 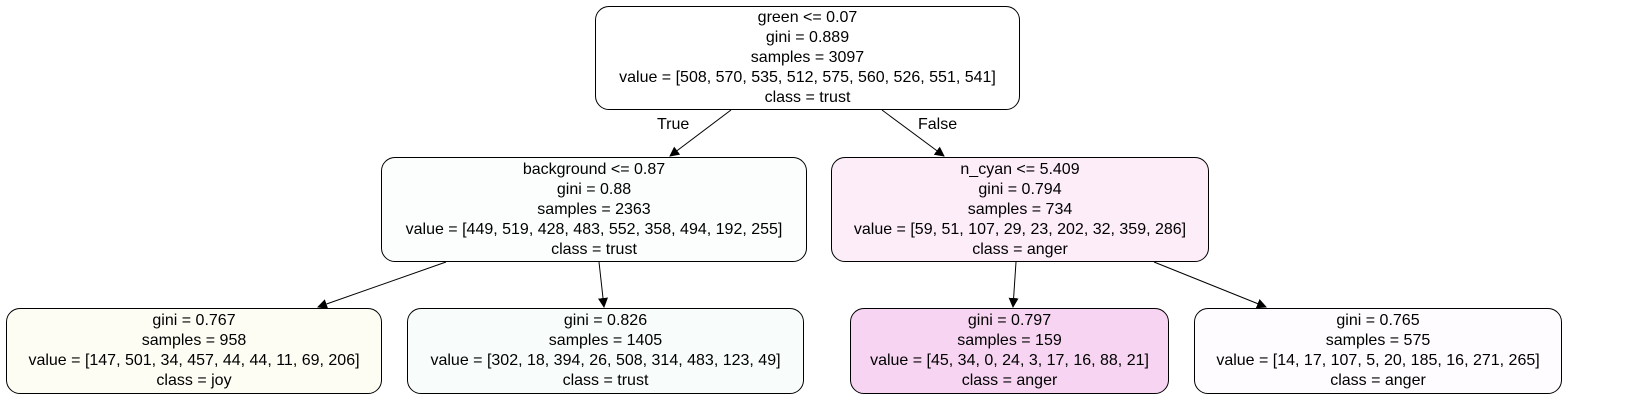 I want to click on edge-left-to-left-right, so click(x=603, y=284).